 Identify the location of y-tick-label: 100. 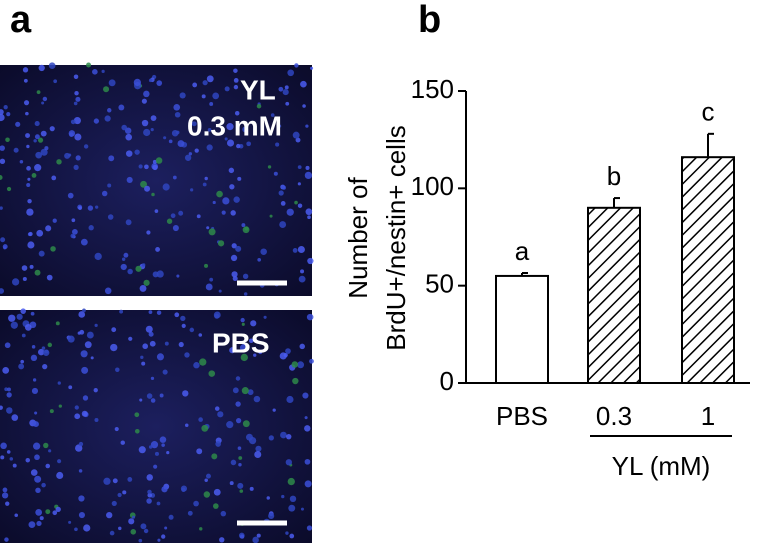
(432, 186).